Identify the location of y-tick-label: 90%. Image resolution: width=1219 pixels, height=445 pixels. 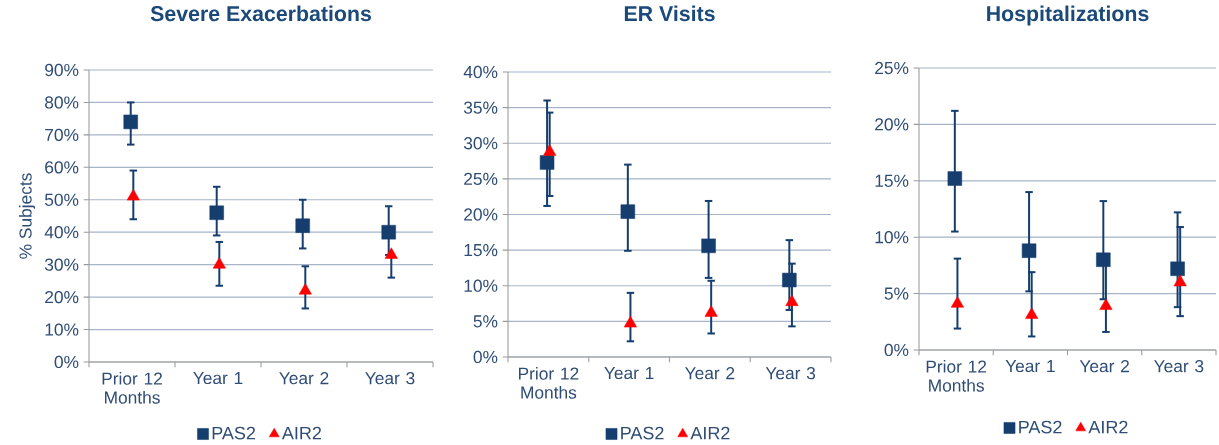
(62, 70).